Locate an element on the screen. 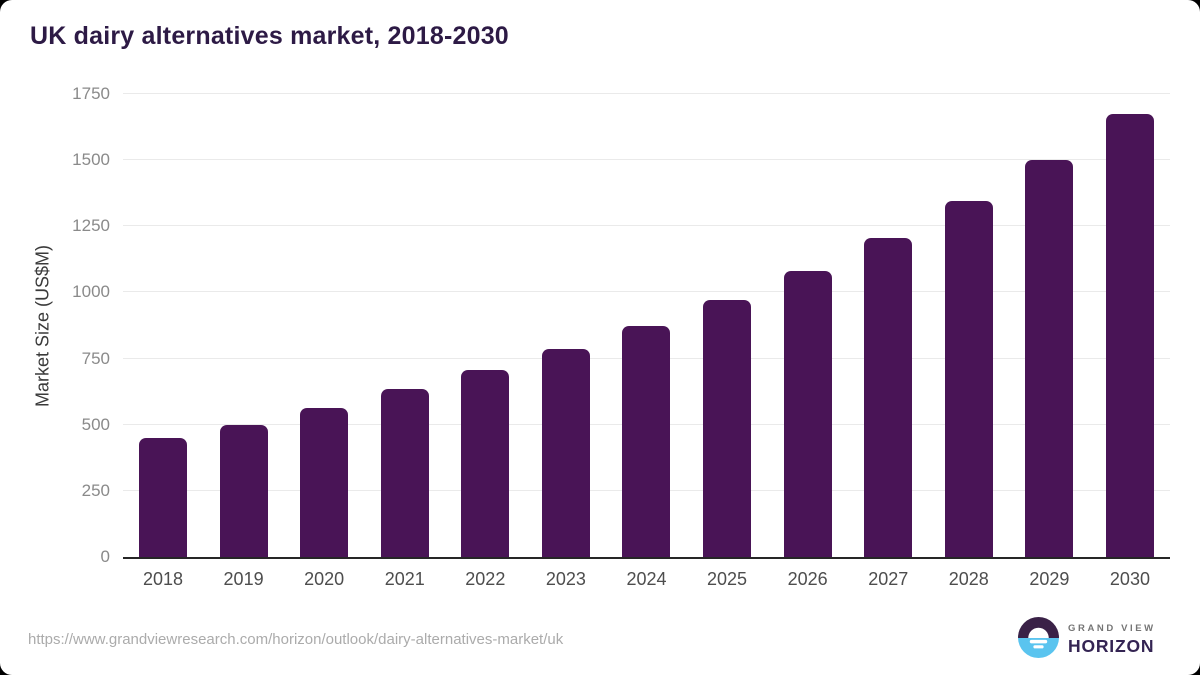 Image resolution: width=1200 pixels, height=675 pixels. bar-2029 is located at coordinates (1049, 358).